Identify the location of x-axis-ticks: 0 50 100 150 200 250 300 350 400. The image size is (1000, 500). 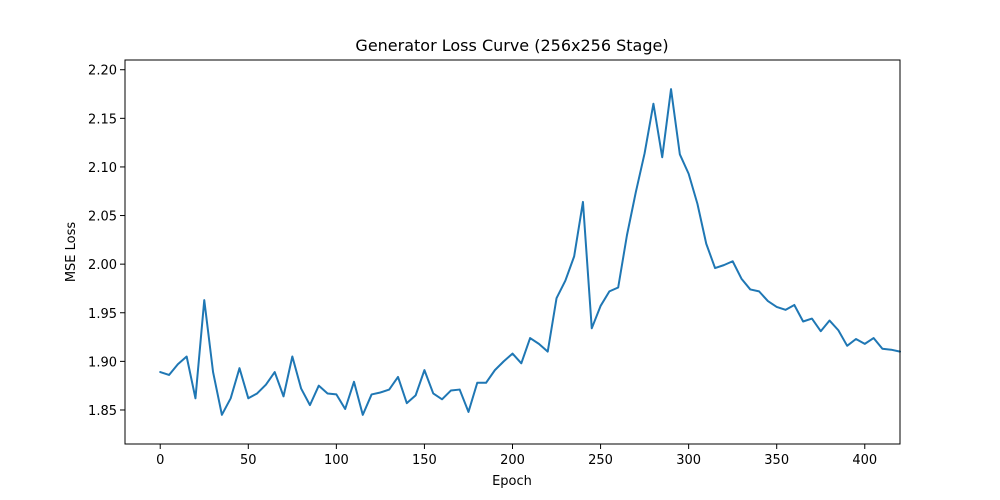
(516, 456).